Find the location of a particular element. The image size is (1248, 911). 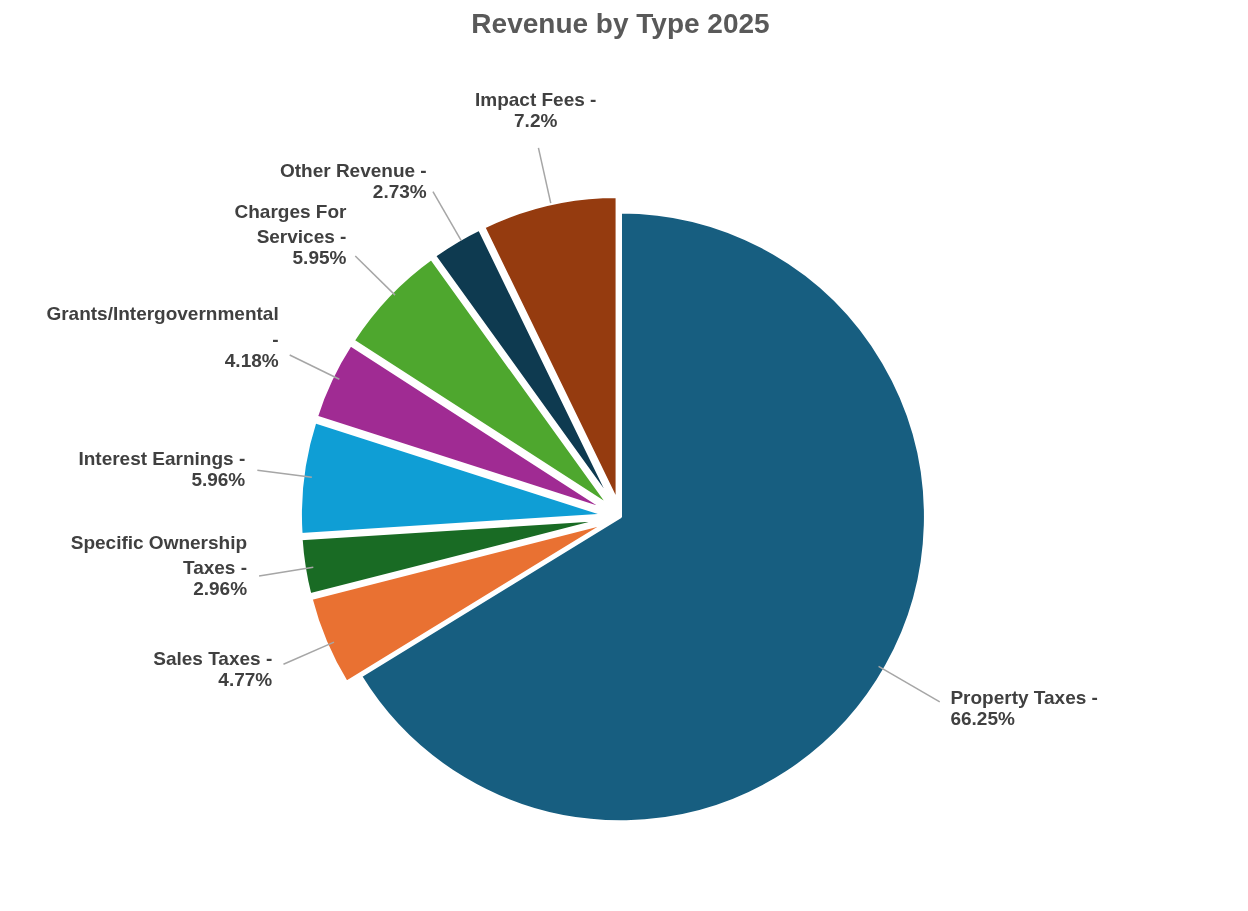

data-label: 66.25% is located at coordinates (982, 719).